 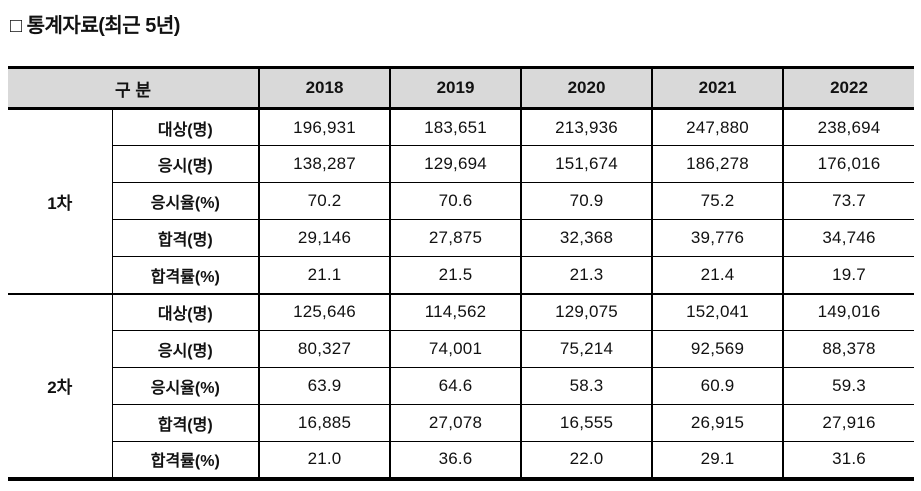 What do you see at coordinates (586, 311) in the screenshot?
I see `stat-value: 129,075` at bounding box center [586, 311].